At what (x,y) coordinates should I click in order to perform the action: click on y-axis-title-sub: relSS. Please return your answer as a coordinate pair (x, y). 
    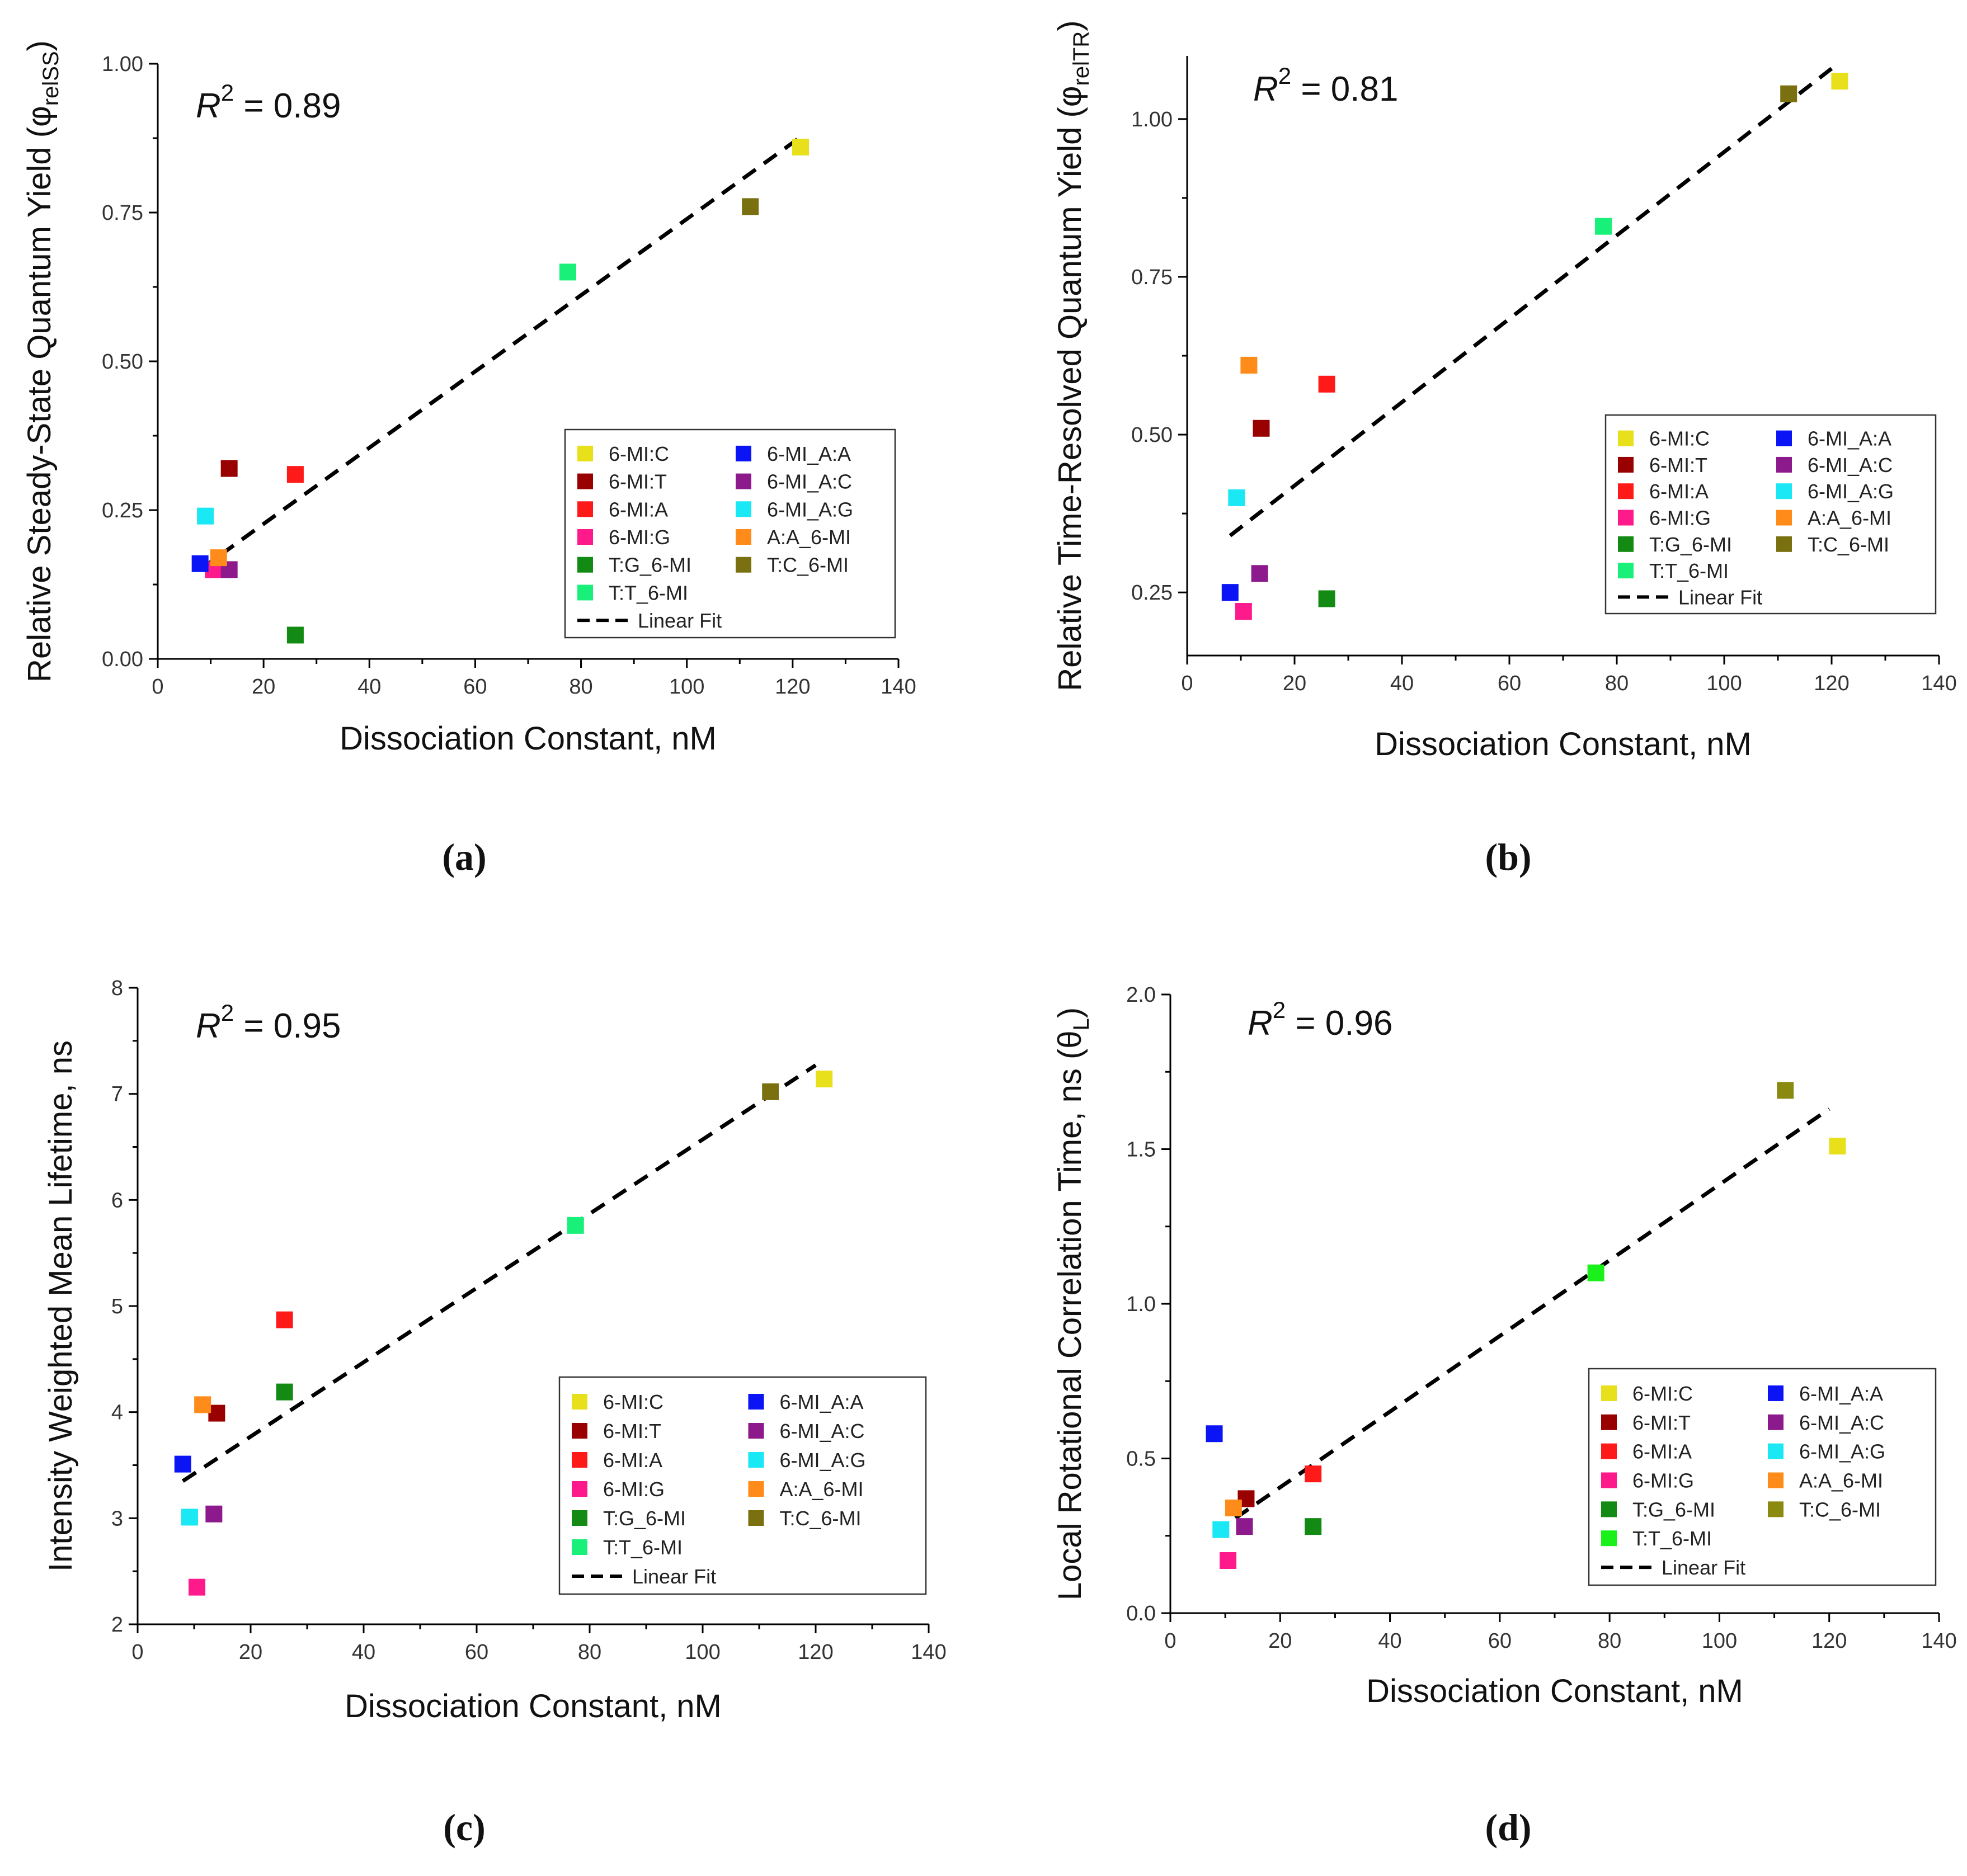
    Looking at the image, I should click on (51, 79).